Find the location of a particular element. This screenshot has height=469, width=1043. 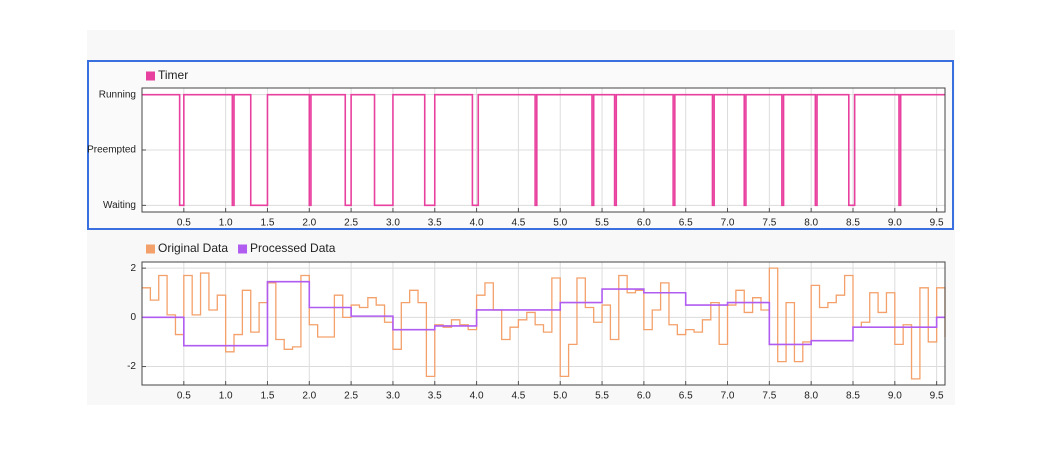

y-tick-label: Preempted is located at coordinates (111, 150).